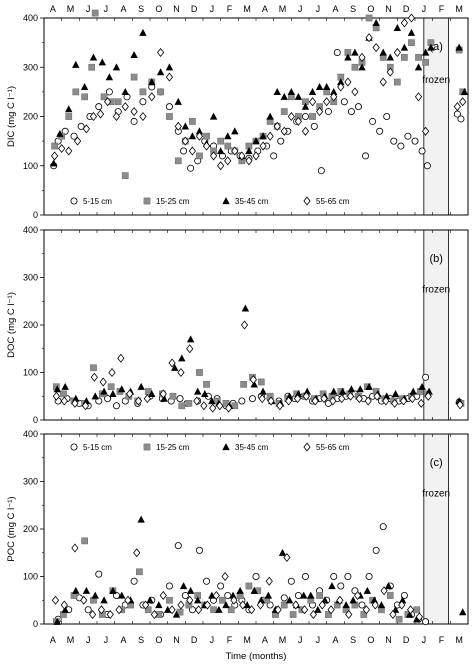 This screenshot has width=474, height=669. I want to click on top-month-label: J, so click(212, 9).